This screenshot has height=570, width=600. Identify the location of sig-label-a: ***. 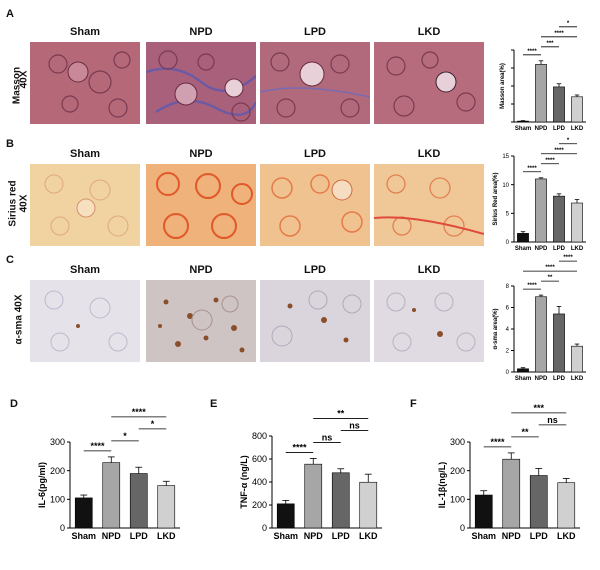
(550, 44).